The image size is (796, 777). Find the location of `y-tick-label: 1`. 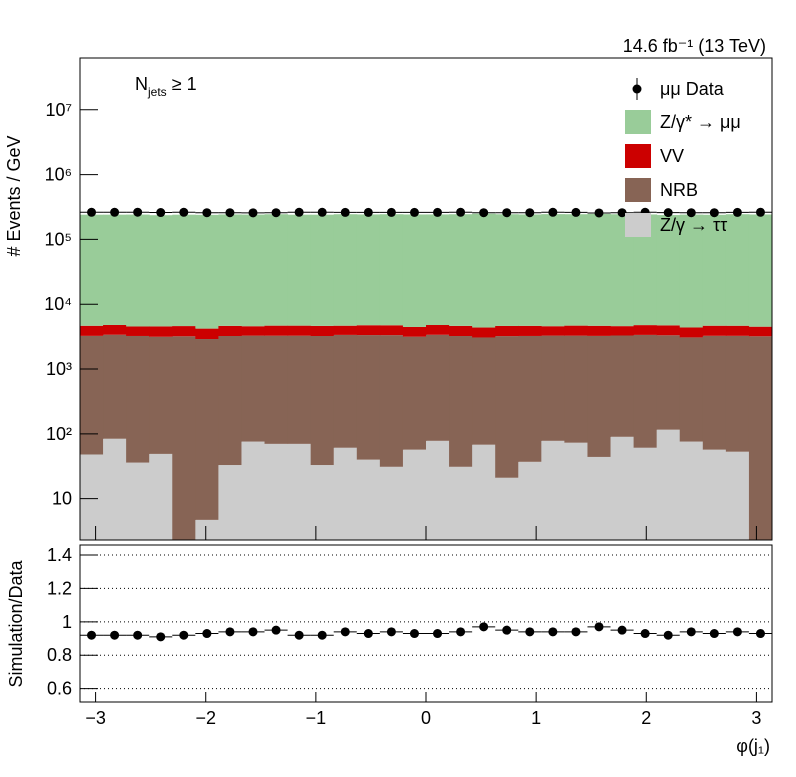

y-tick-label: 1 is located at coordinates (67, 622).